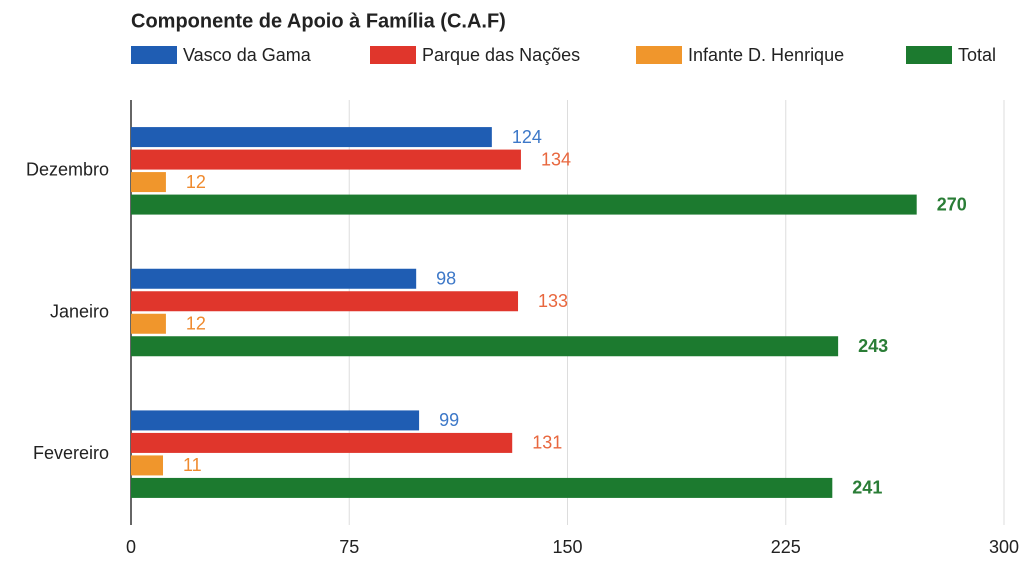  Describe the element at coordinates (71, 453) in the screenshot. I see `y-tick-label: Fevereiro` at that location.